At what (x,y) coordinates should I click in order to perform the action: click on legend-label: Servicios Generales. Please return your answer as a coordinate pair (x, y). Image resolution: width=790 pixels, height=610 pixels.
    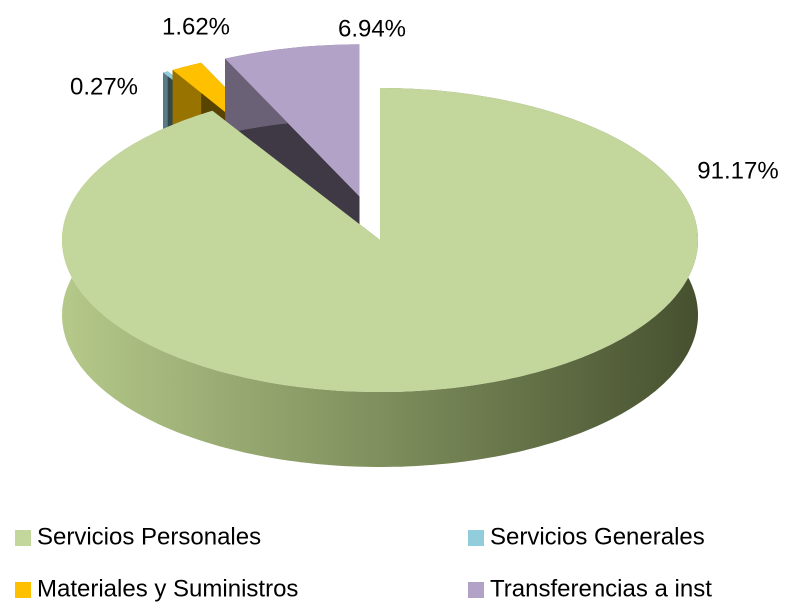
    Looking at the image, I should click on (597, 536).